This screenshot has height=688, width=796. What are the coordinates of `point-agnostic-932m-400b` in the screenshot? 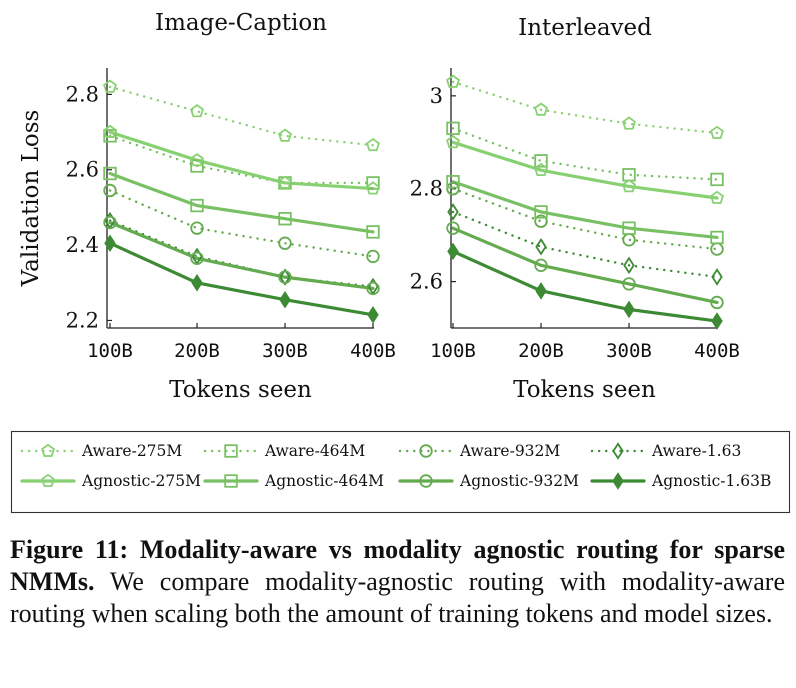 It's located at (373, 288).